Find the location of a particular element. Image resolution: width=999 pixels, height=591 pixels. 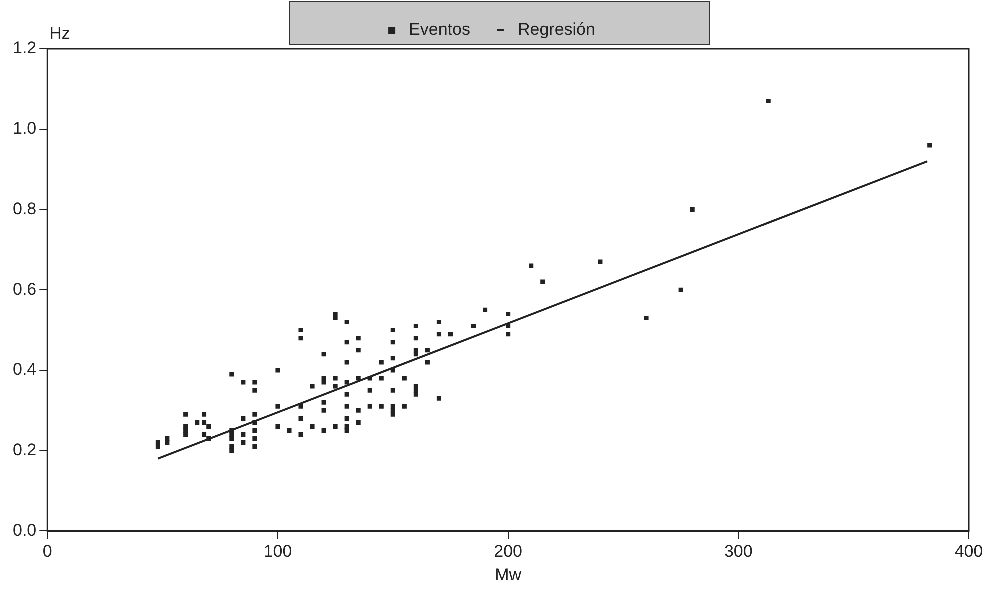

x-tick-label: 100 is located at coordinates (278, 552).